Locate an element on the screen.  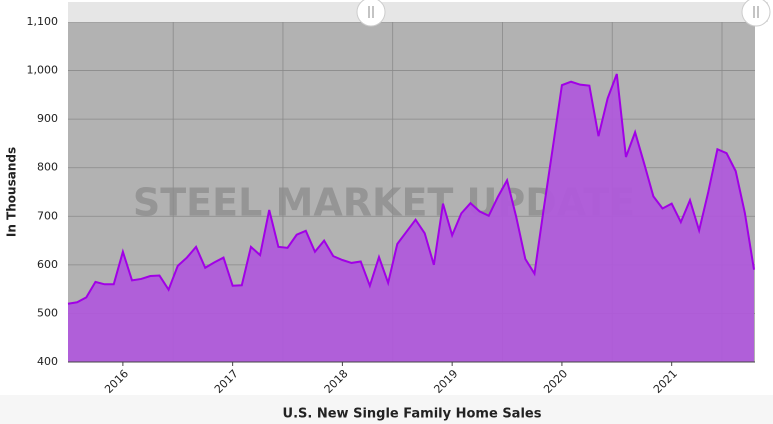
y-tick-label: 500 is located at coordinates (47, 312).